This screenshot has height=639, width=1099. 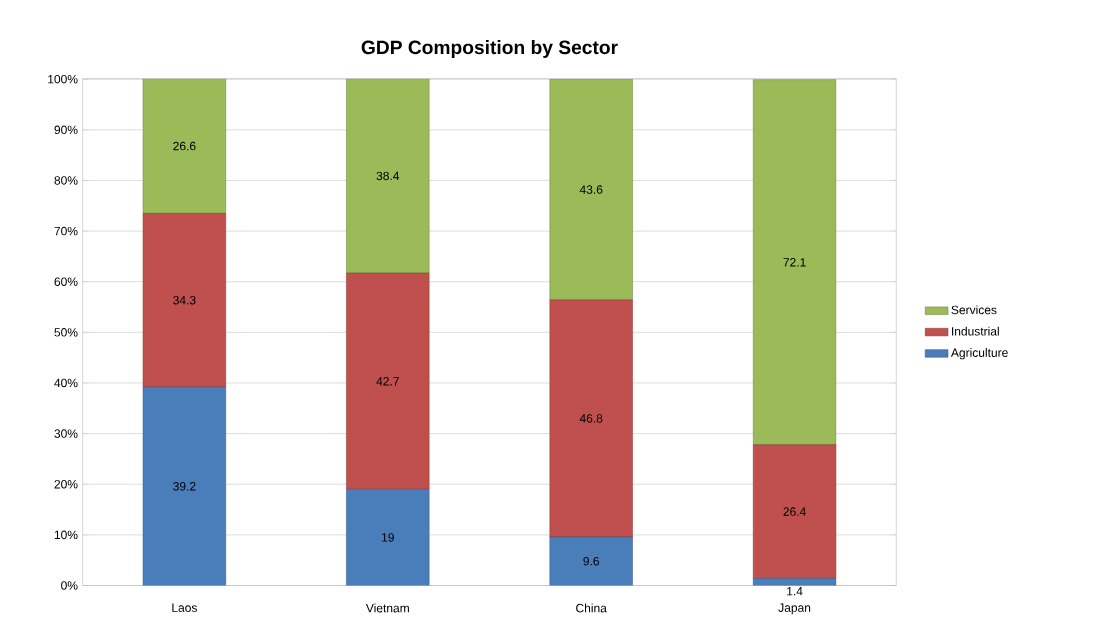 I want to click on data-label: 19, so click(x=388, y=537).